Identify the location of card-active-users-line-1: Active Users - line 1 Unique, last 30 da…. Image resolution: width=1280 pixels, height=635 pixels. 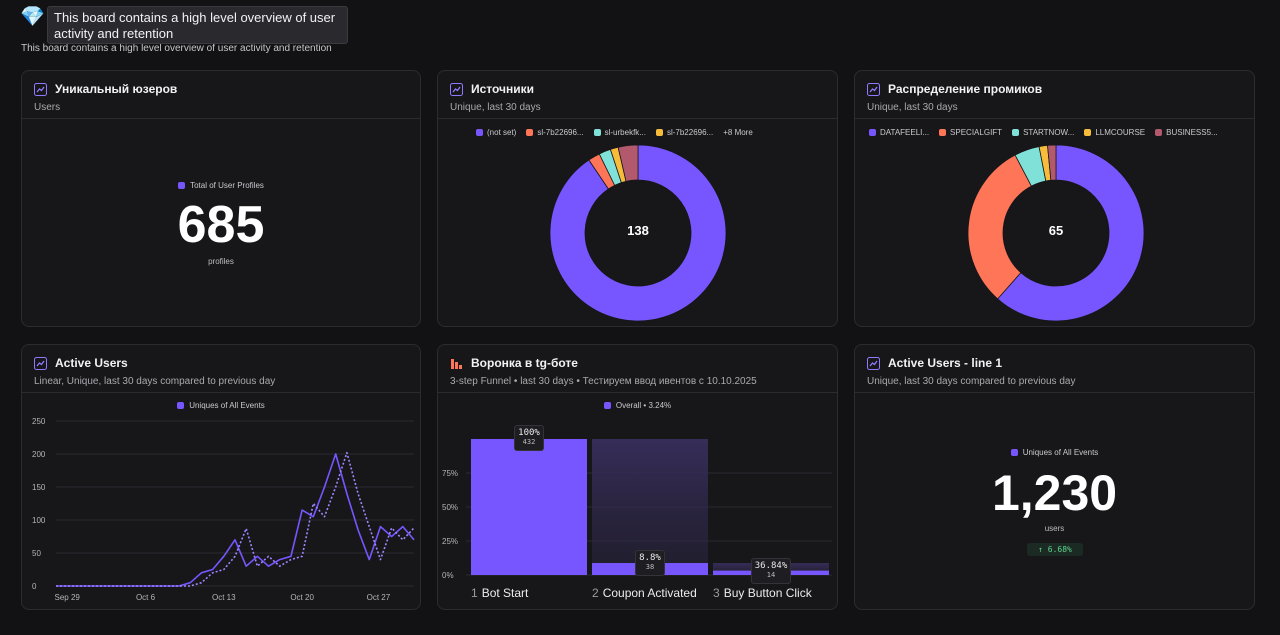
(1054, 477).